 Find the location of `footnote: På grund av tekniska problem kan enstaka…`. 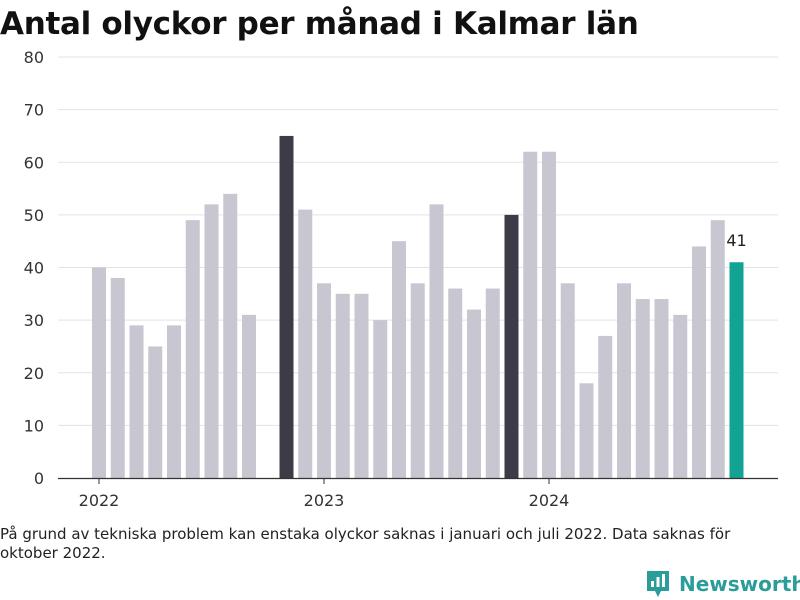

footnote: På grund av tekniska problem kan enstaka… is located at coordinates (365, 543).